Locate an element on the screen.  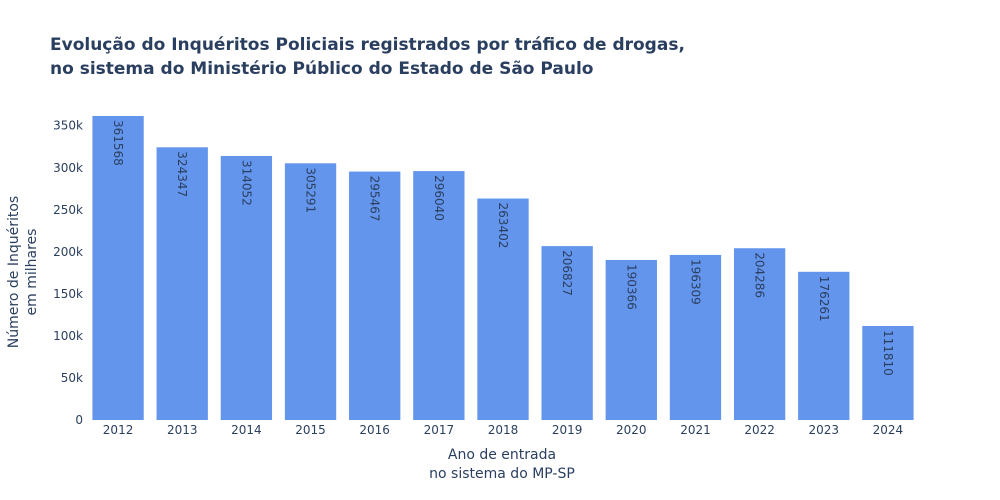
x-tick-label: 2022 is located at coordinates (759, 430).